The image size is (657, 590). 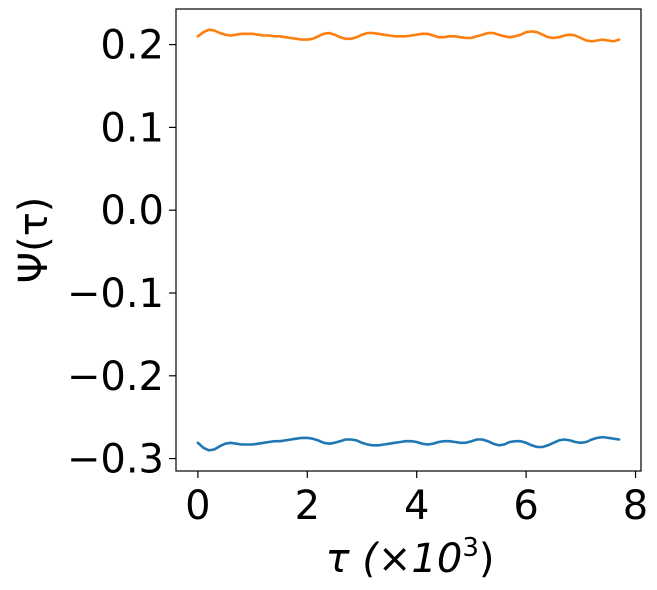 What do you see at coordinates (132, 128) in the screenshot?
I see `y-tick-label: 0.1` at bounding box center [132, 128].